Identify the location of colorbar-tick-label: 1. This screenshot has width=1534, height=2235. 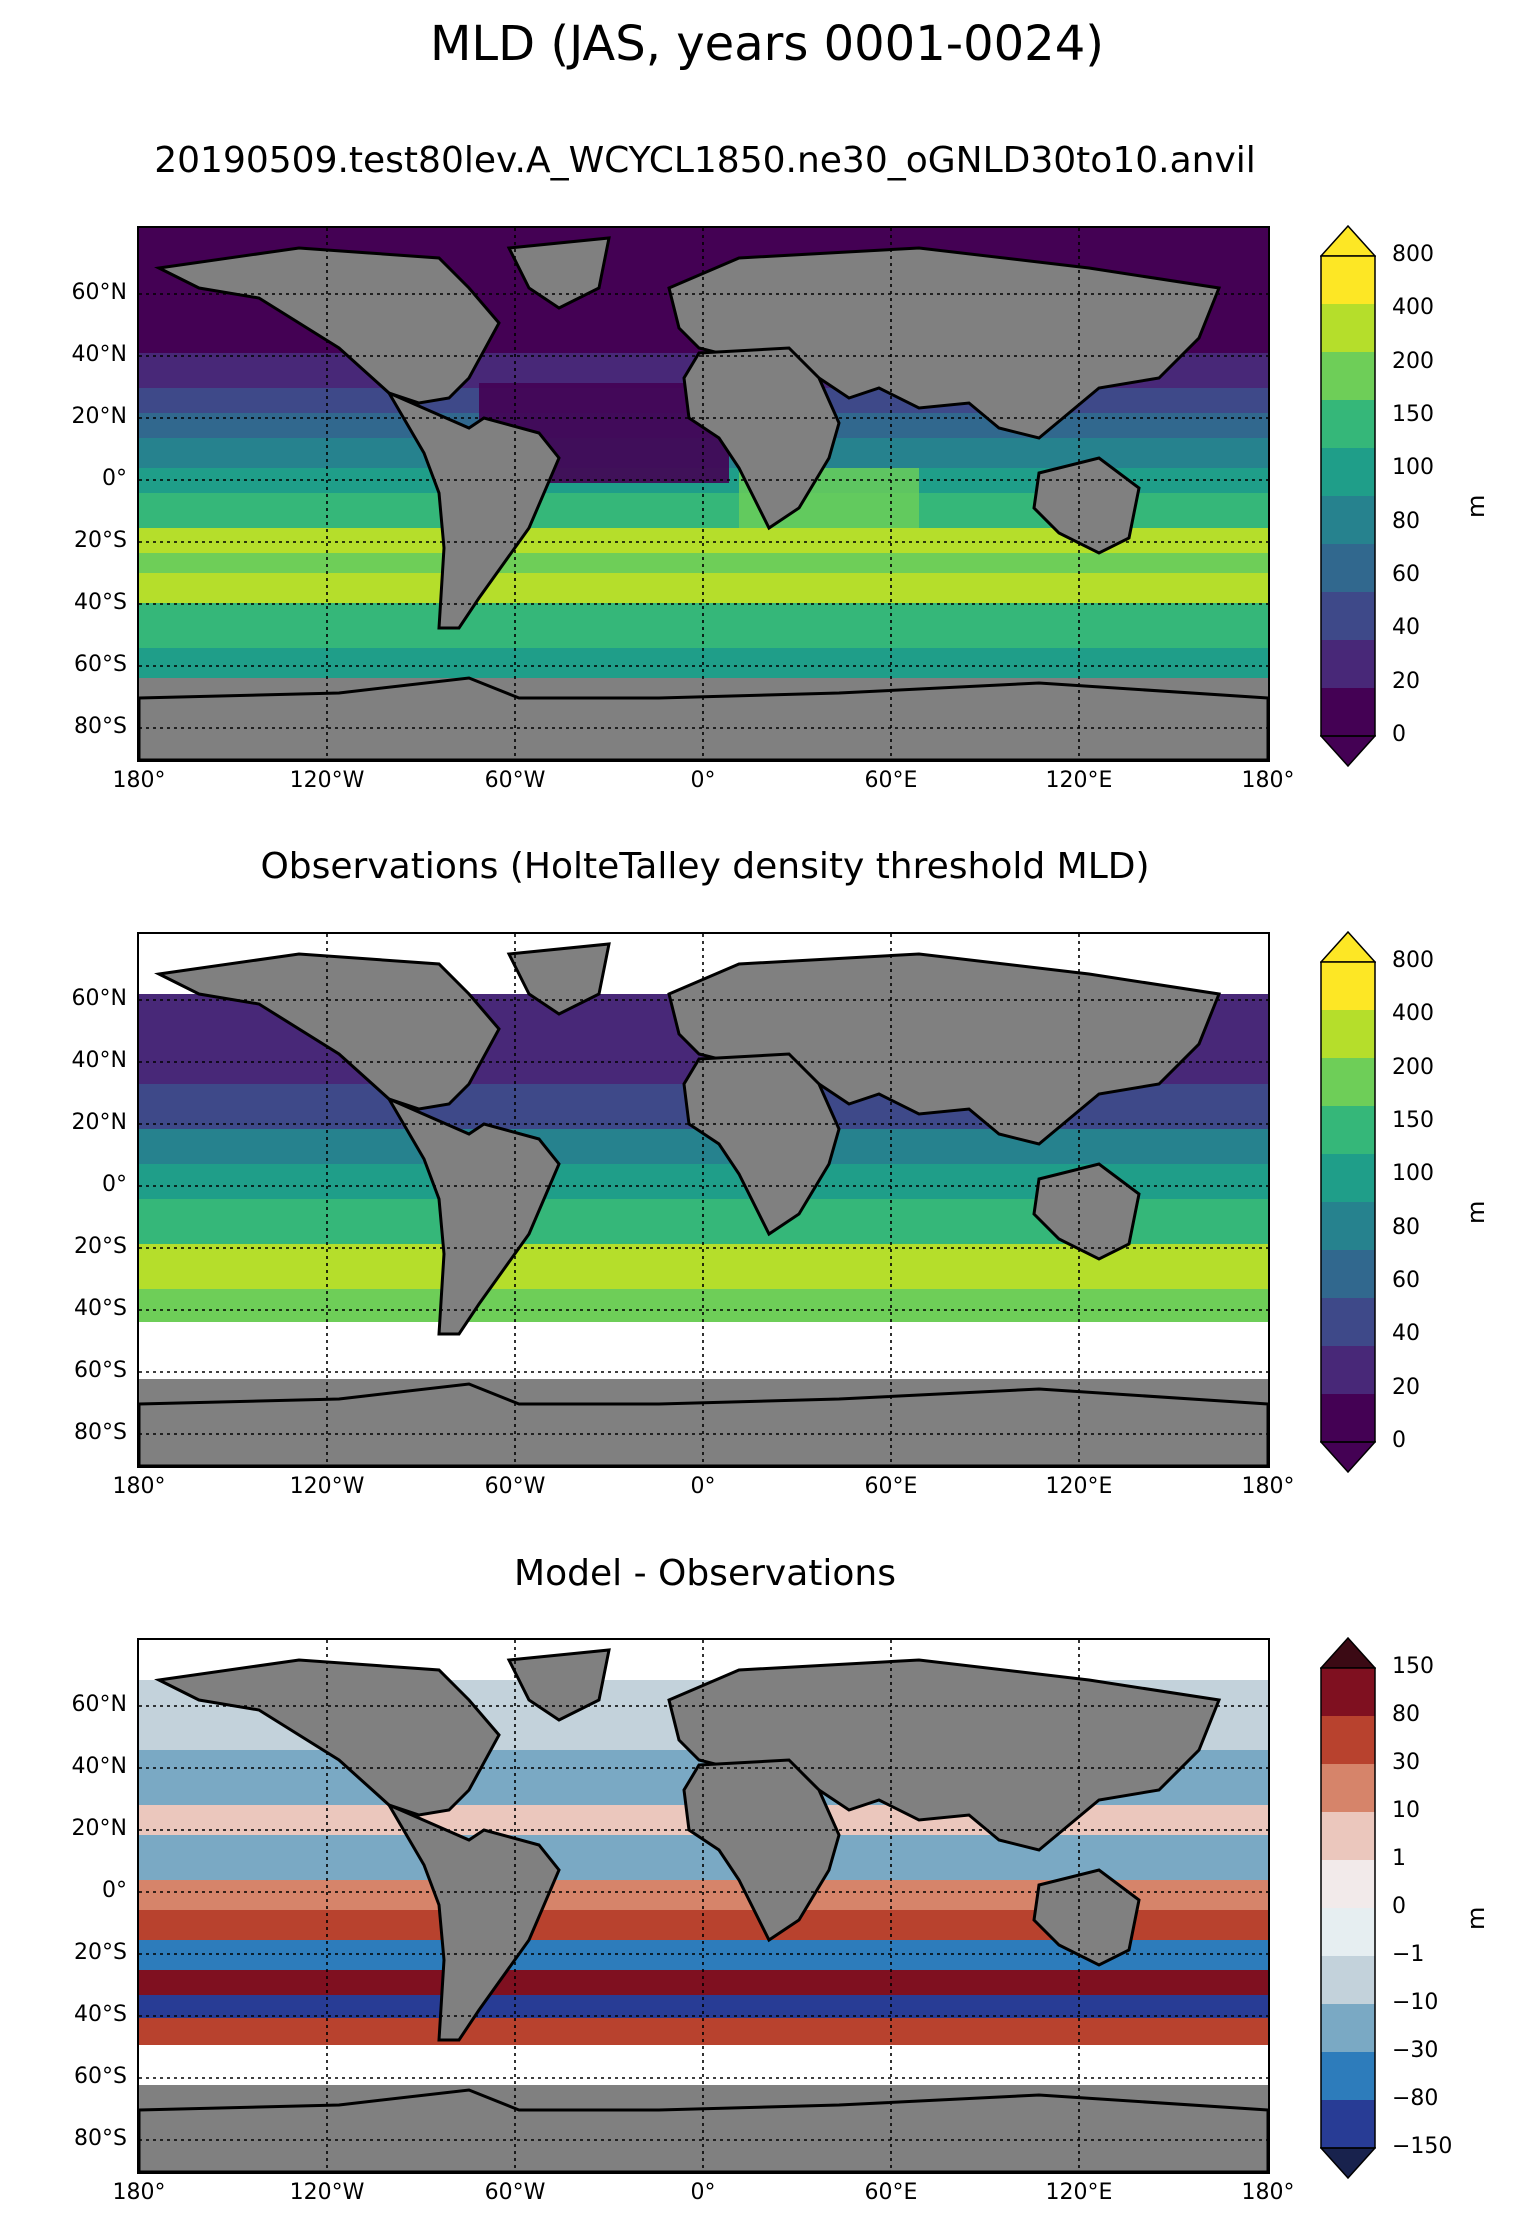
(1399, 1858).